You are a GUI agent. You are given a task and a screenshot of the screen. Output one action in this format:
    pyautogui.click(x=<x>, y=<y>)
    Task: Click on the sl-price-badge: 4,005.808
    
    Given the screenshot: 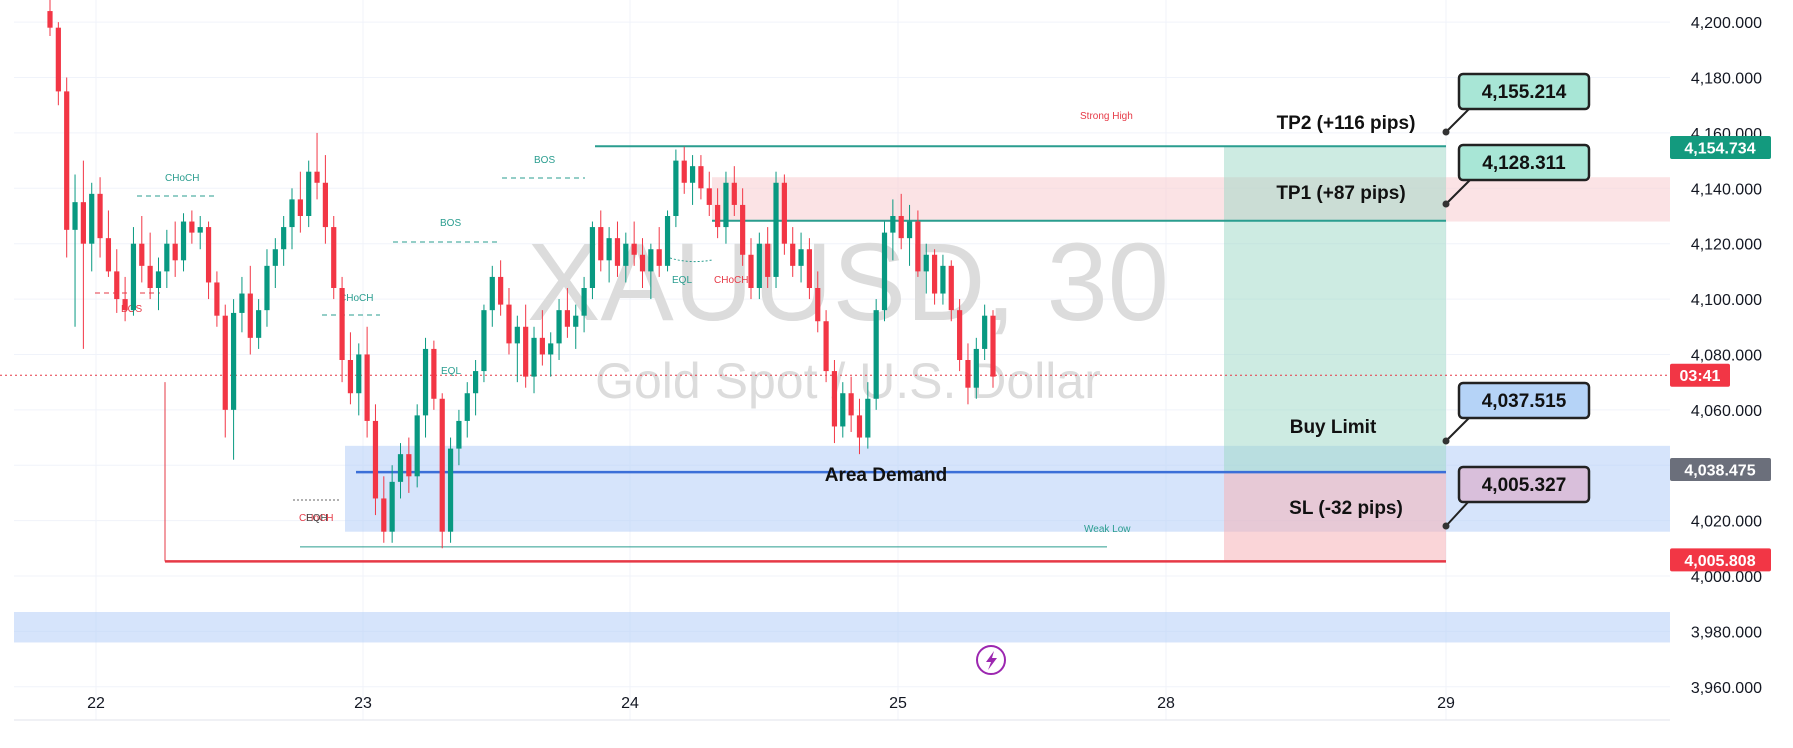 What is the action you would take?
    pyautogui.click(x=1720, y=560)
    